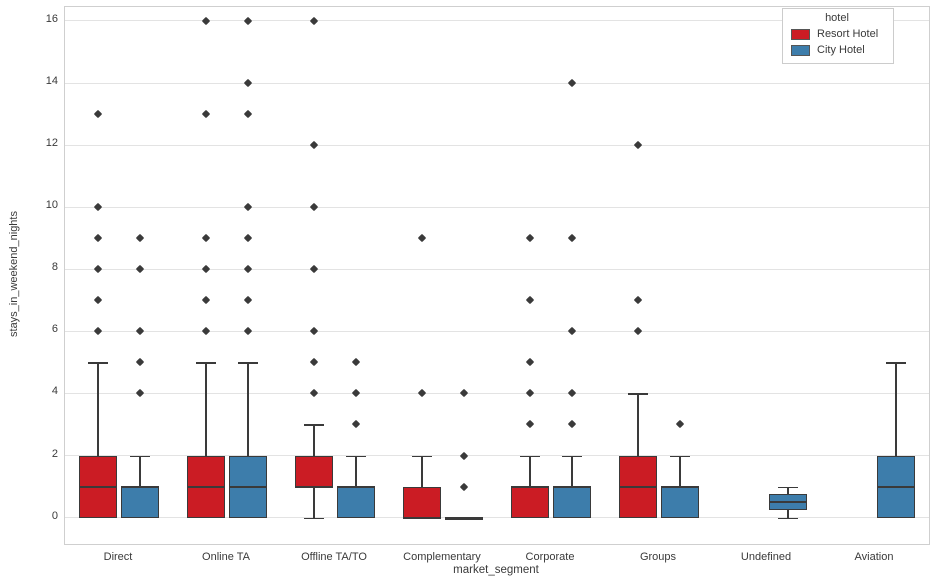  I want to click on x-tick-label: Offline TA/TO, so click(334, 557).